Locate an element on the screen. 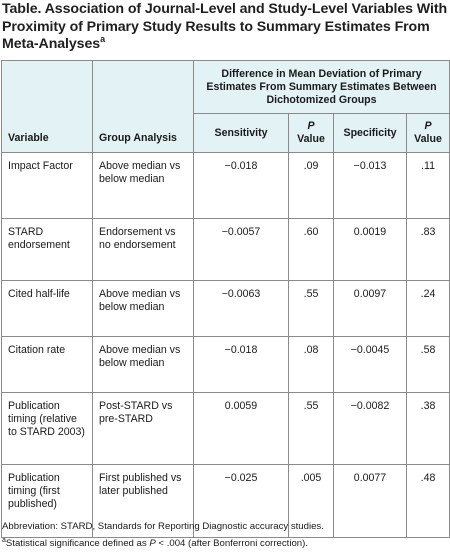  cell-variable: Citation rate is located at coordinates (47, 364).